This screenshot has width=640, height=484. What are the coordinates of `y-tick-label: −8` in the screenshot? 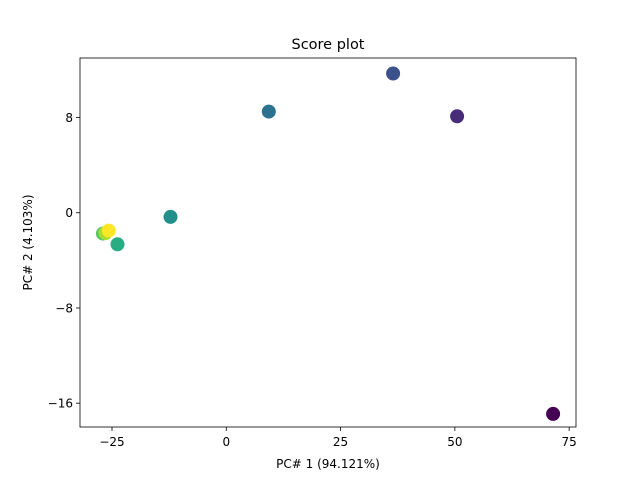 It's located at (64, 308).